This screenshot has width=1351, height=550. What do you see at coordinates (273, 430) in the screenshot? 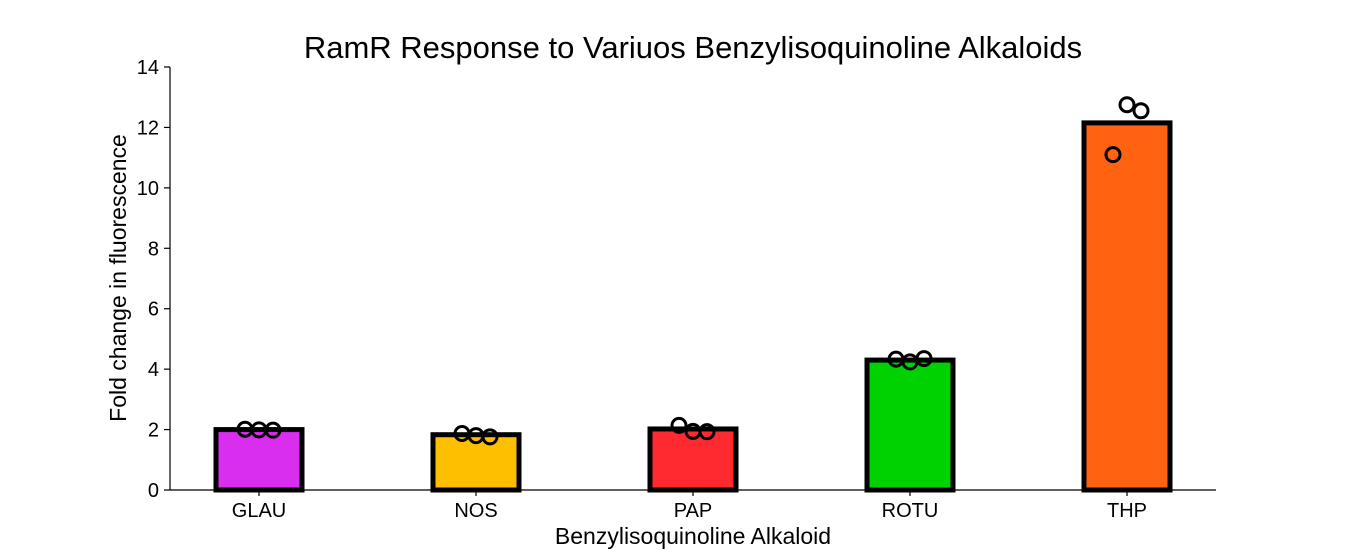
I see `replicate-point-glau` at bounding box center [273, 430].